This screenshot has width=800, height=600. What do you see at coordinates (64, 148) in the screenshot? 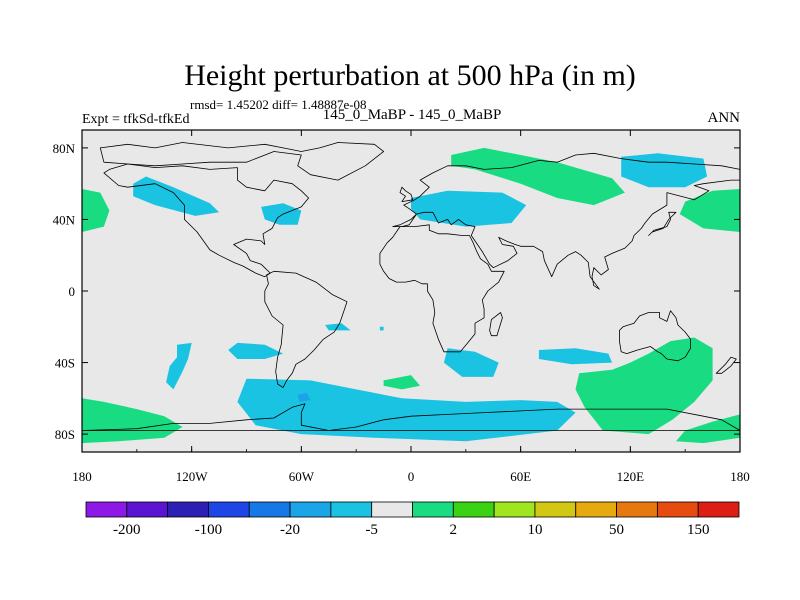
I see `y-tick-label: 80N` at bounding box center [64, 148].